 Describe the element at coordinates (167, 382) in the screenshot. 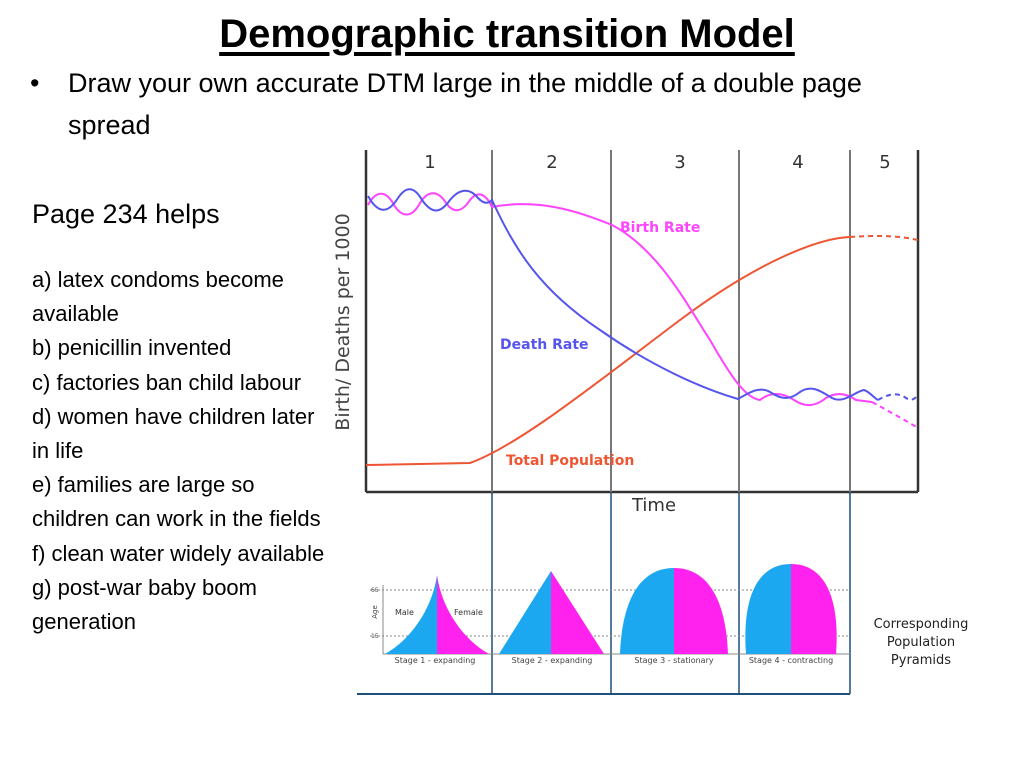

I see `event-item-c: c) factories ban child labour` at that location.